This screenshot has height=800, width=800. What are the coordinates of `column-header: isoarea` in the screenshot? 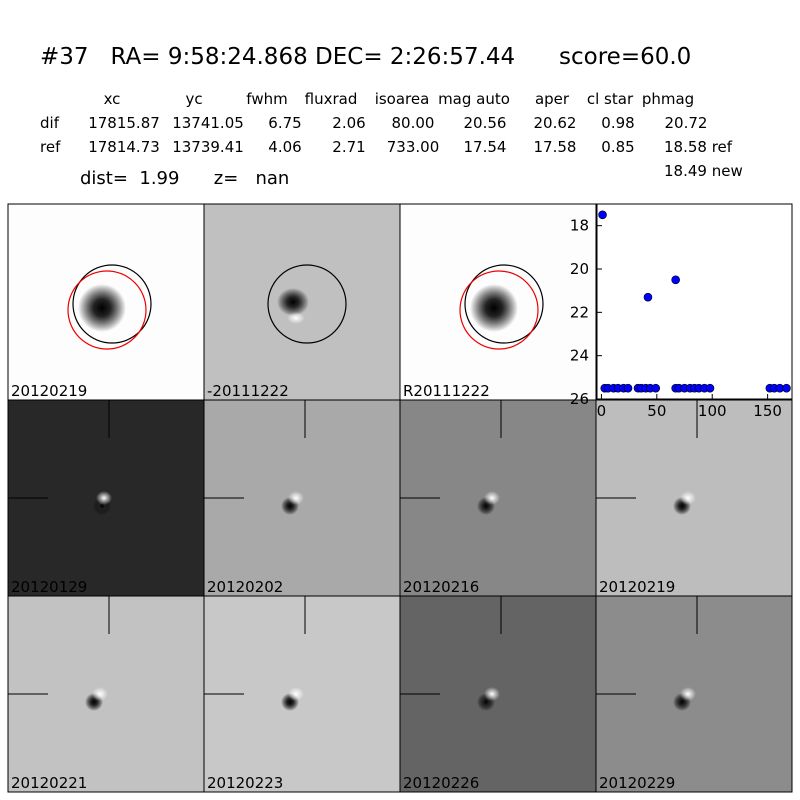 It's located at (402, 99).